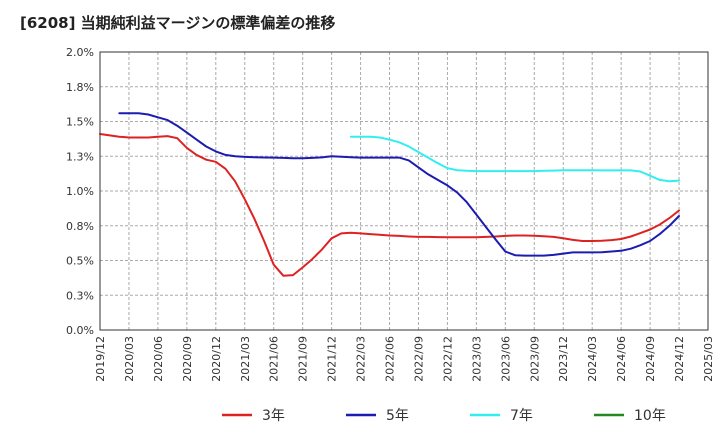  Describe the element at coordinates (621, 359) in the screenshot. I see `x-tick-label: 2024/06` at that location.